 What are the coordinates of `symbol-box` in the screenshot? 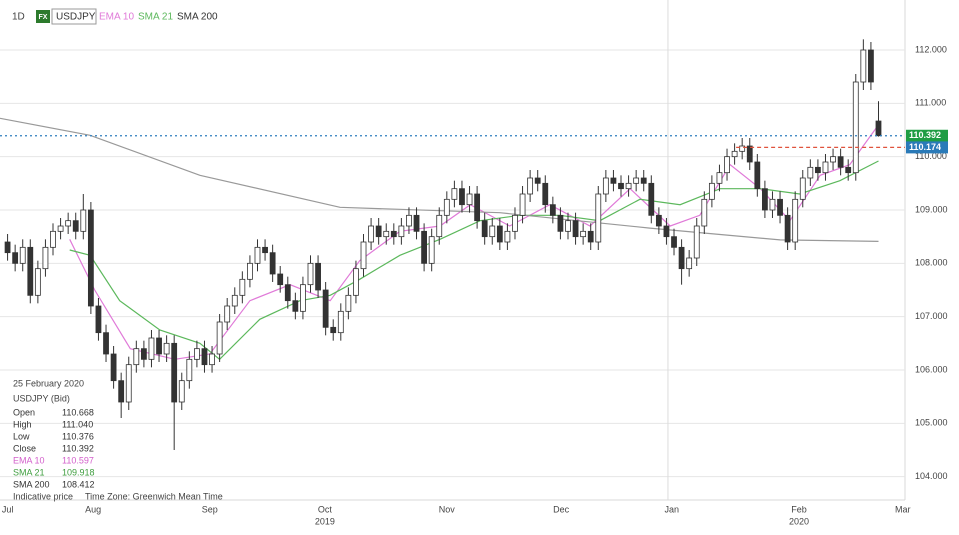 It's located at (74, 16).